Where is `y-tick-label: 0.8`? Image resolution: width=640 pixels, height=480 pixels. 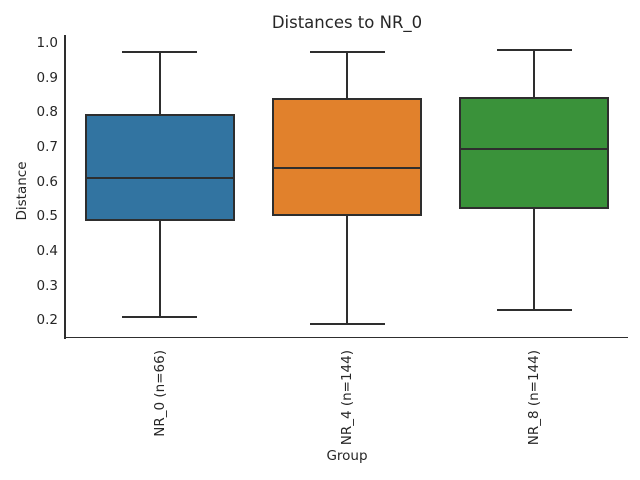
y-tick-label: 0.8 is located at coordinates (47, 112).